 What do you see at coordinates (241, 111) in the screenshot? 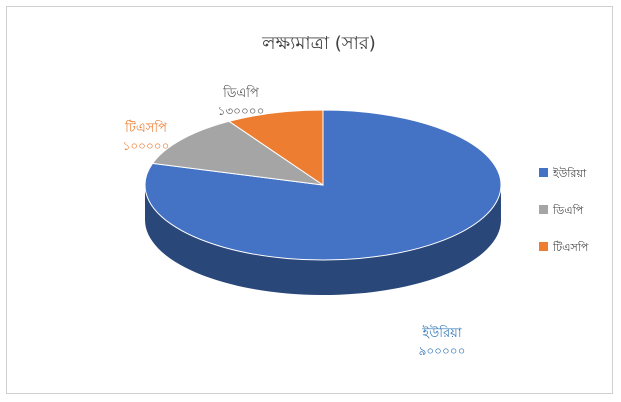
I see `data-label-value-1: ১৩০০০০` at bounding box center [241, 111].